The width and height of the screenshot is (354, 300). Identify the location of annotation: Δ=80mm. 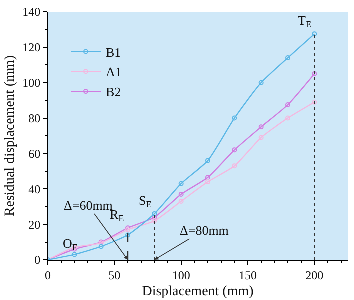
(204, 230).